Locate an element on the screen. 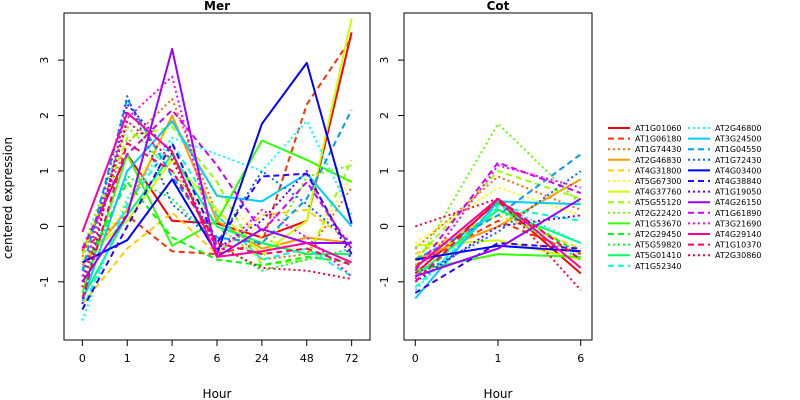 The image size is (800, 400). legend-item: AT1G06180 is located at coordinates (644, 139).